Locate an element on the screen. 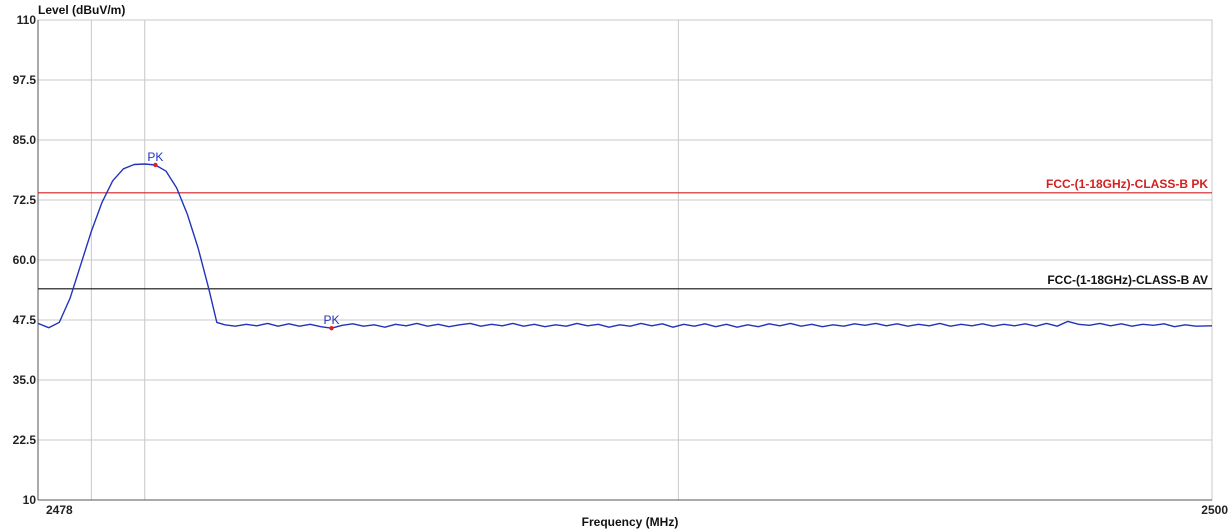  y-tick-label: 97.5 is located at coordinates (25, 80).